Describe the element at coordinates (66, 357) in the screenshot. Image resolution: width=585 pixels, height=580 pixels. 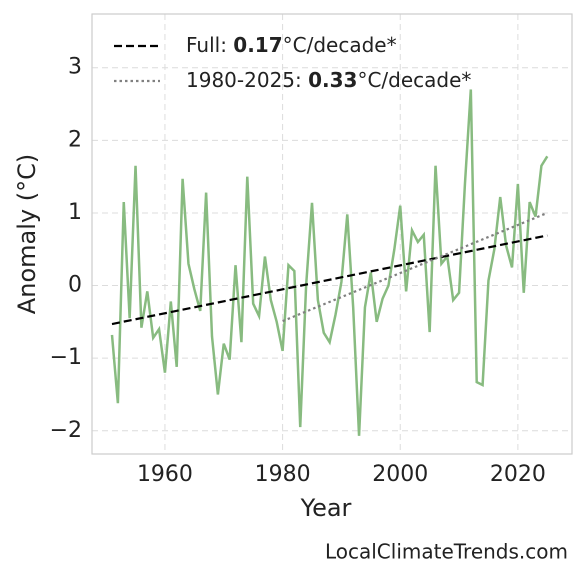
I see `y-tick-label: −1` at that location.